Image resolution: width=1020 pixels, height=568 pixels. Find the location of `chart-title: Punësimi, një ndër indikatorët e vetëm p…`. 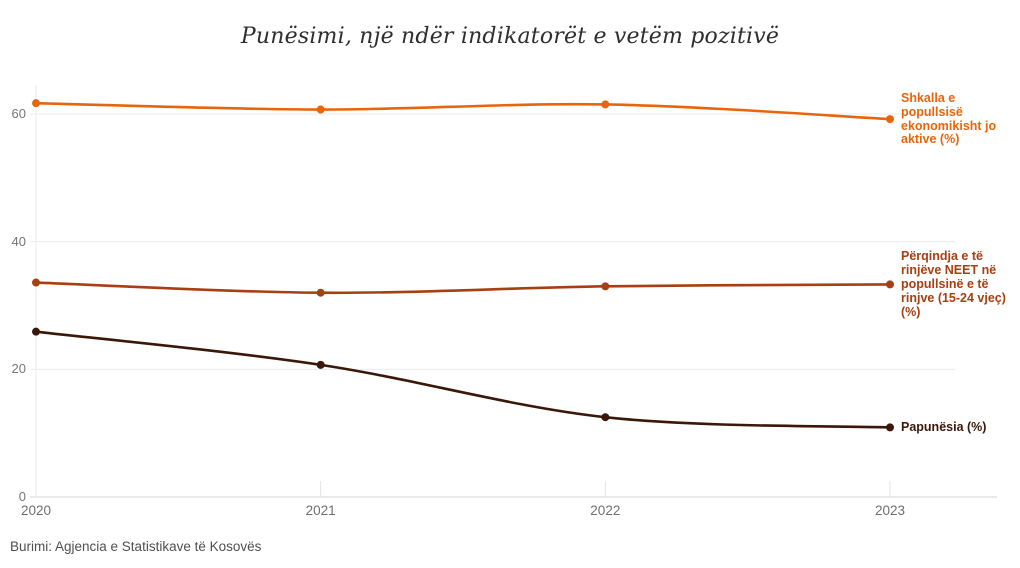

chart-title: Punësimi, një ndër indikatorët e vetëm p… is located at coordinates (510, 36).